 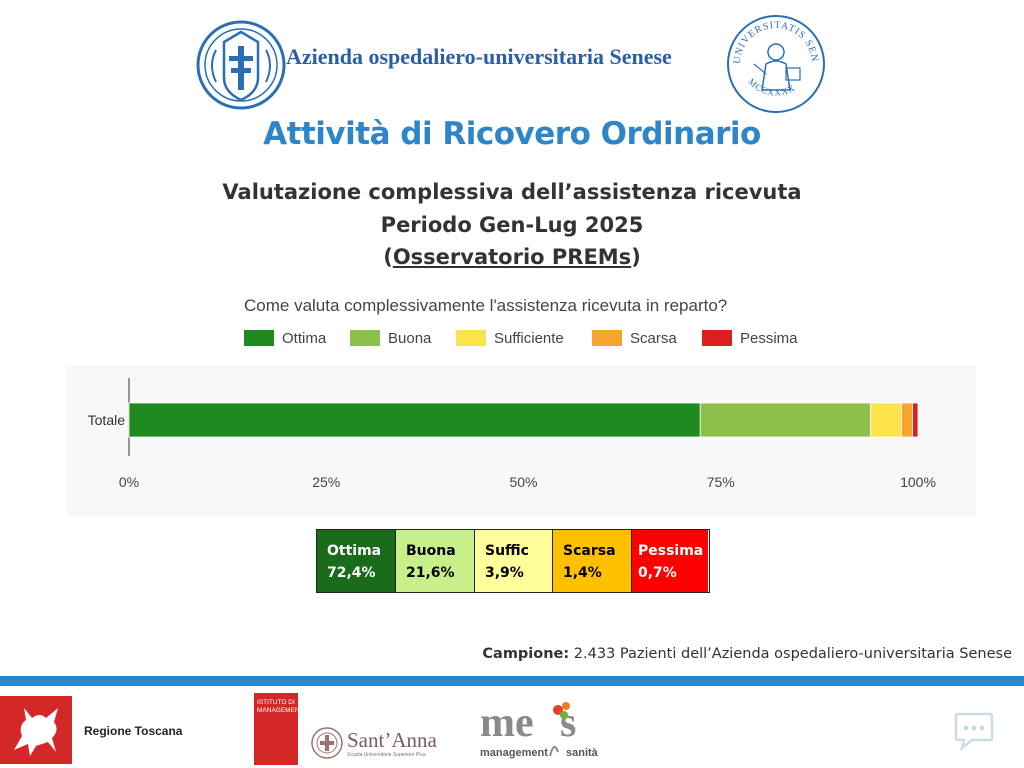 What do you see at coordinates (280, 706) in the screenshot?
I see `sssa-box-label: ISTITUTO DI MANAGEMENT` at bounding box center [280, 706].